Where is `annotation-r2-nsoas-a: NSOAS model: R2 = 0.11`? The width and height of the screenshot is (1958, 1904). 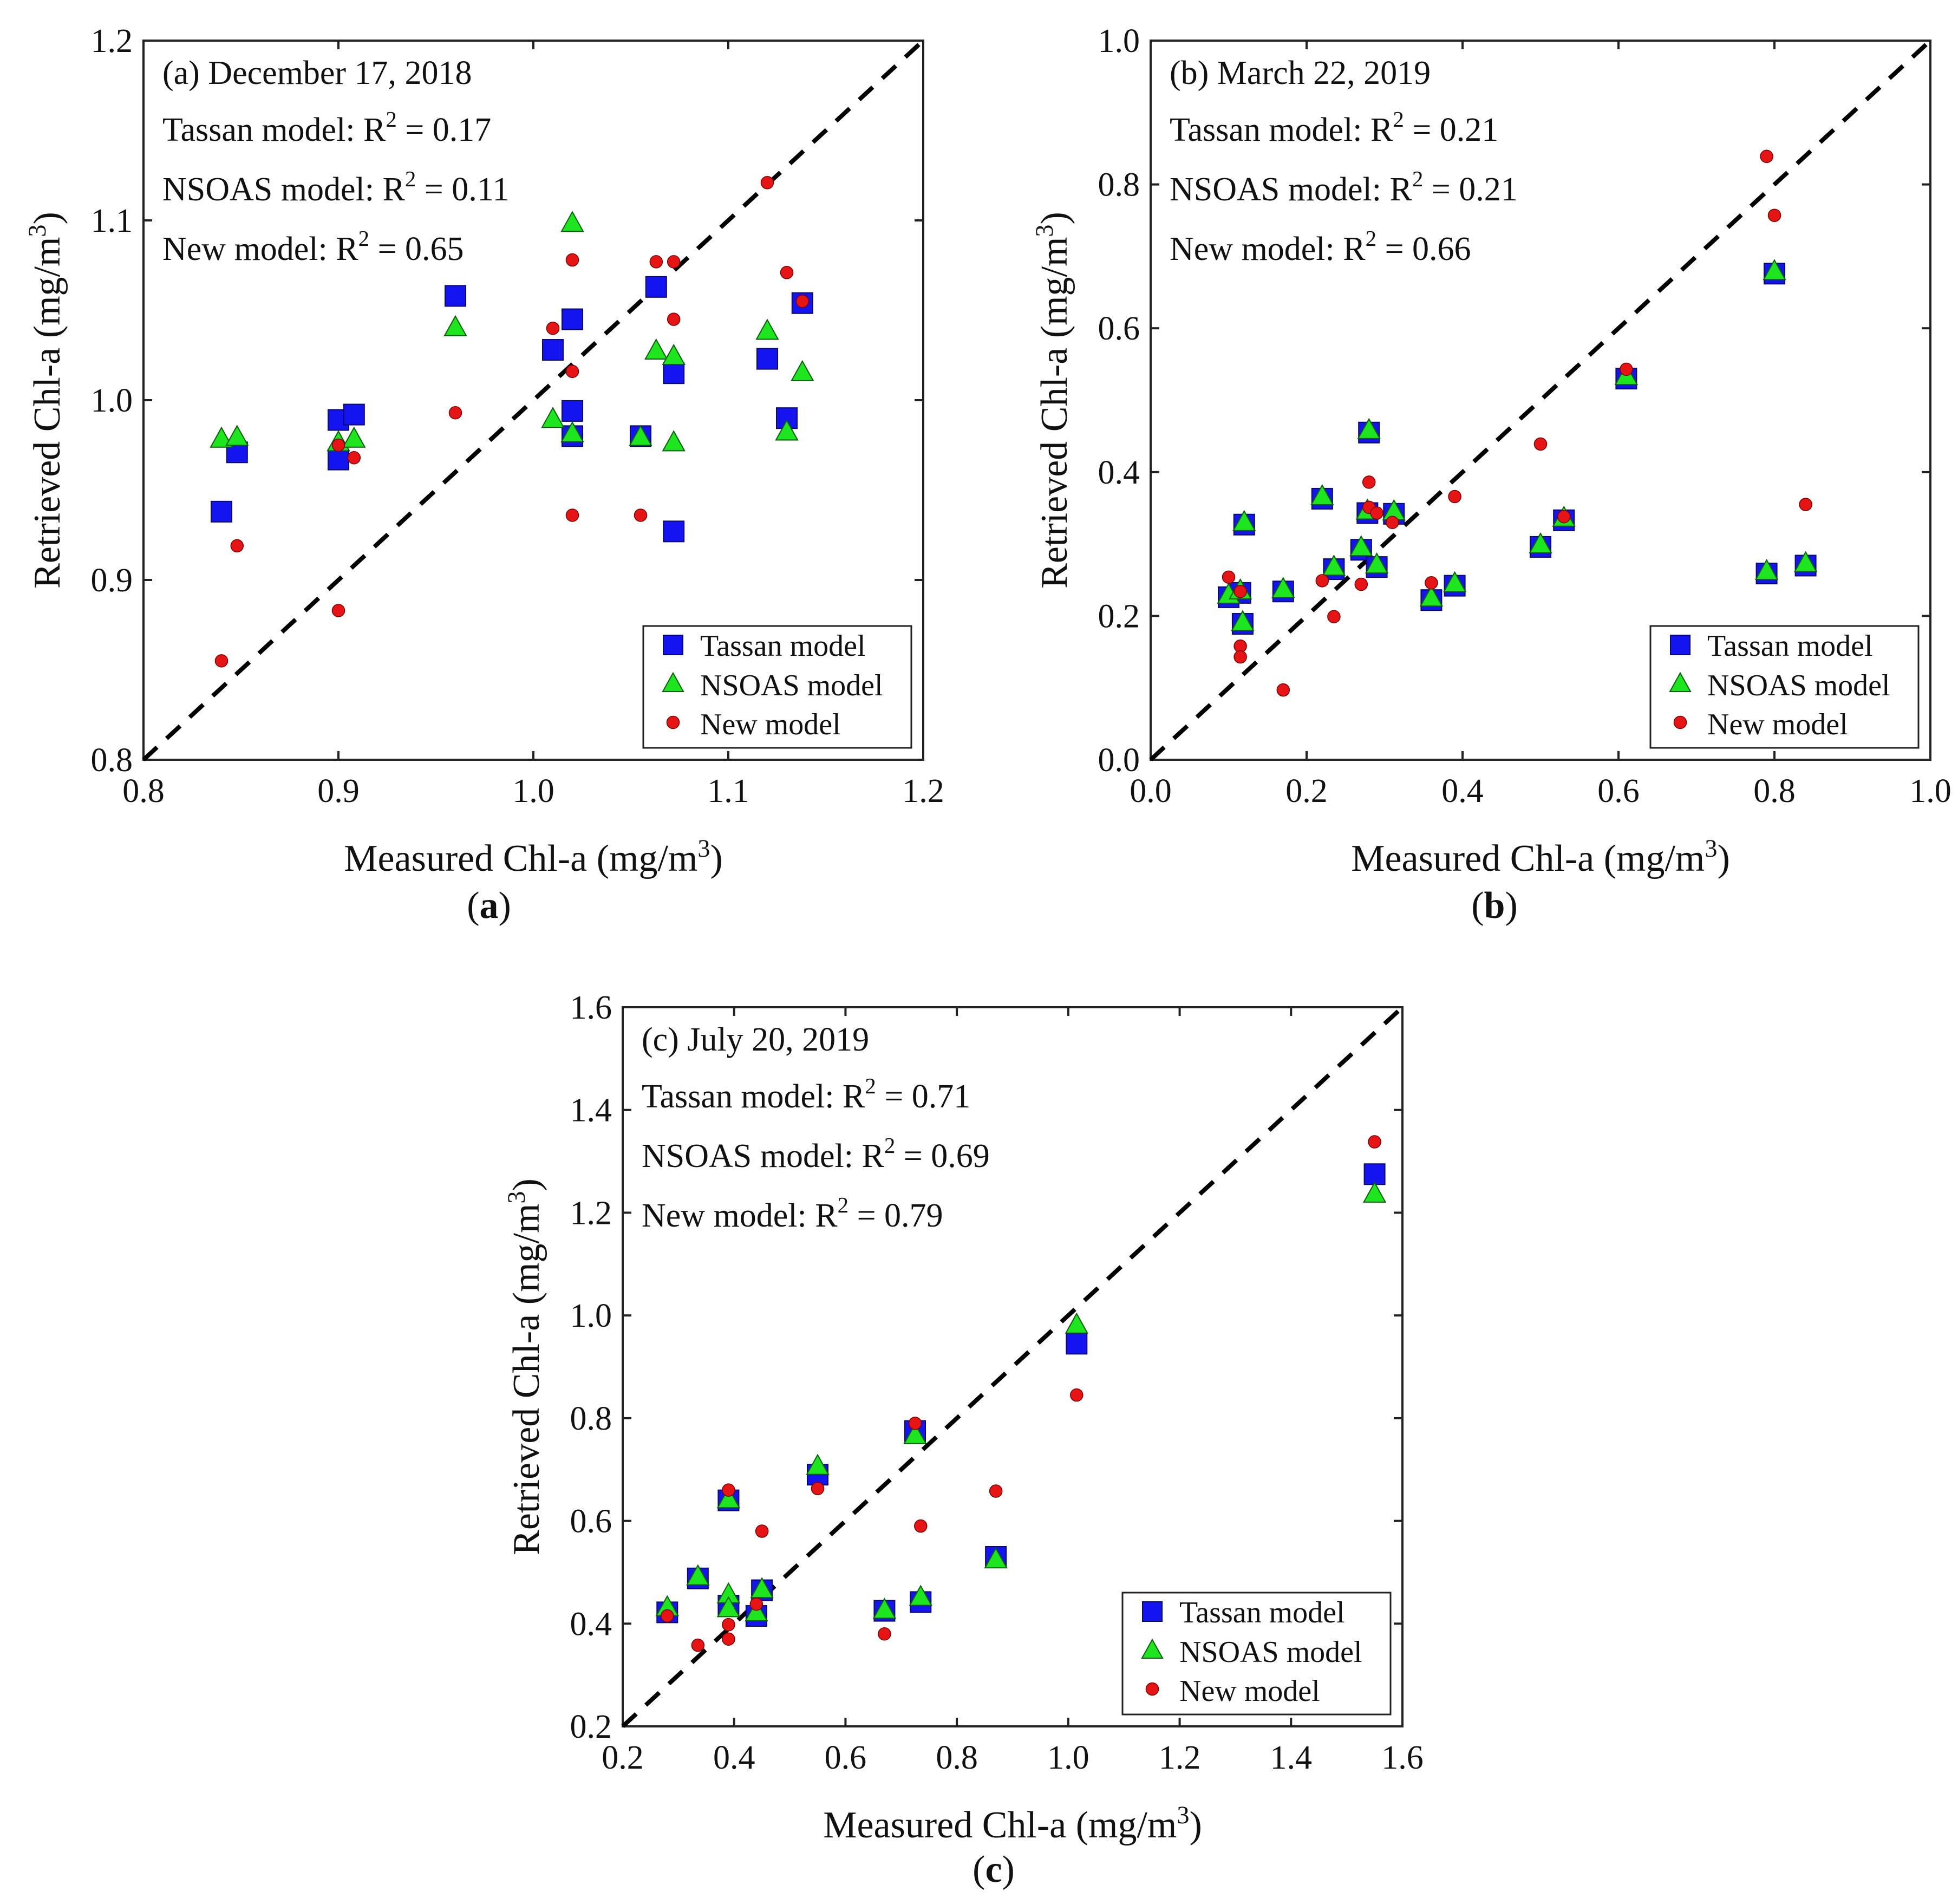
annotation-r2-nsoas-a: NSOAS model: R2 = 0.11 is located at coordinates (335, 188).